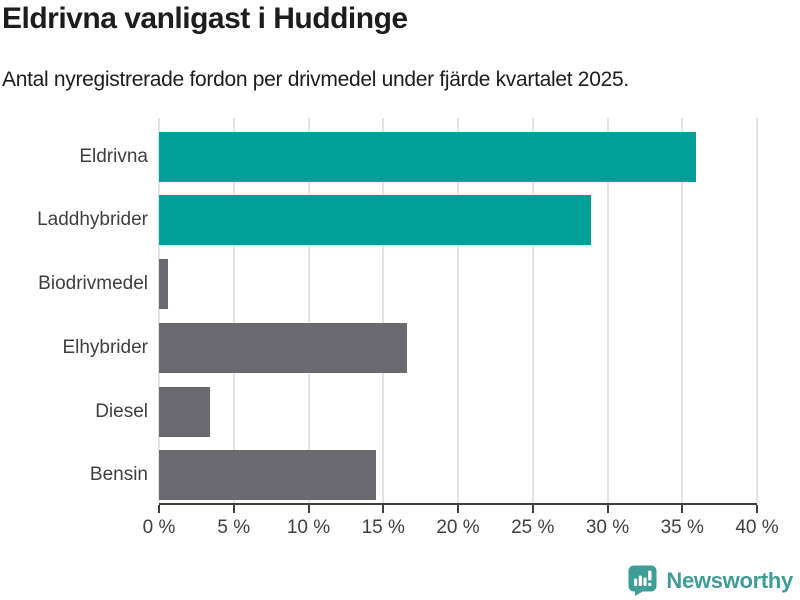 The width and height of the screenshot is (800, 600). What do you see at coordinates (121, 411) in the screenshot?
I see `category-label: Diesel` at bounding box center [121, 411].